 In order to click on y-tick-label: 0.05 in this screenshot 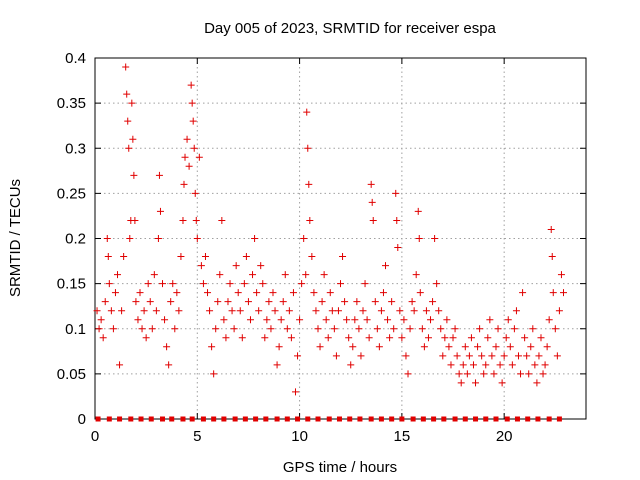, I will do `click(71, 374)`.